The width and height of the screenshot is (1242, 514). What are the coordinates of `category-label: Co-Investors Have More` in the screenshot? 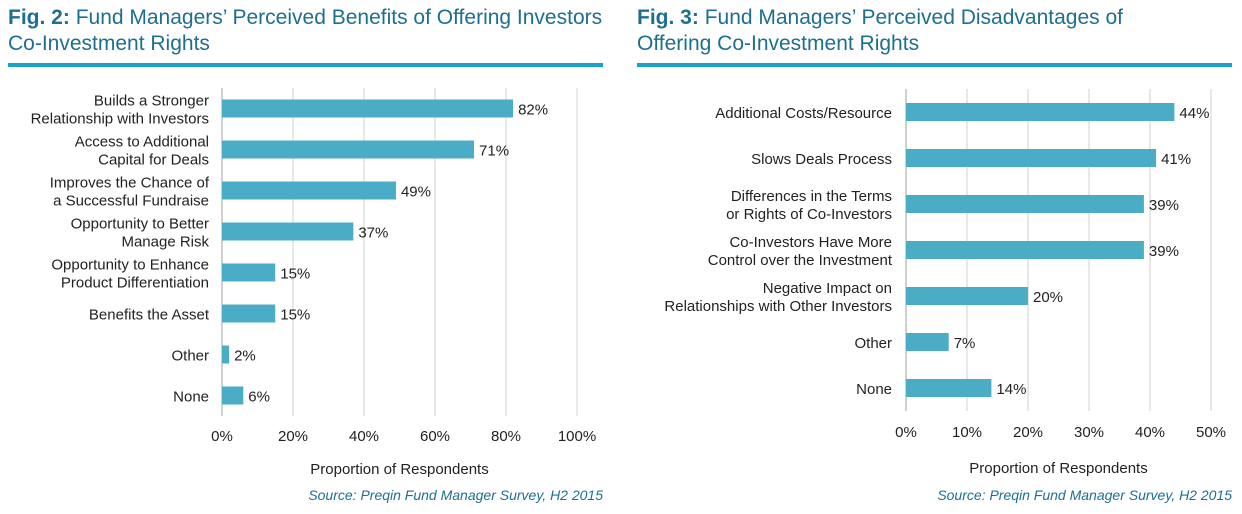 It's located at (810, 242).